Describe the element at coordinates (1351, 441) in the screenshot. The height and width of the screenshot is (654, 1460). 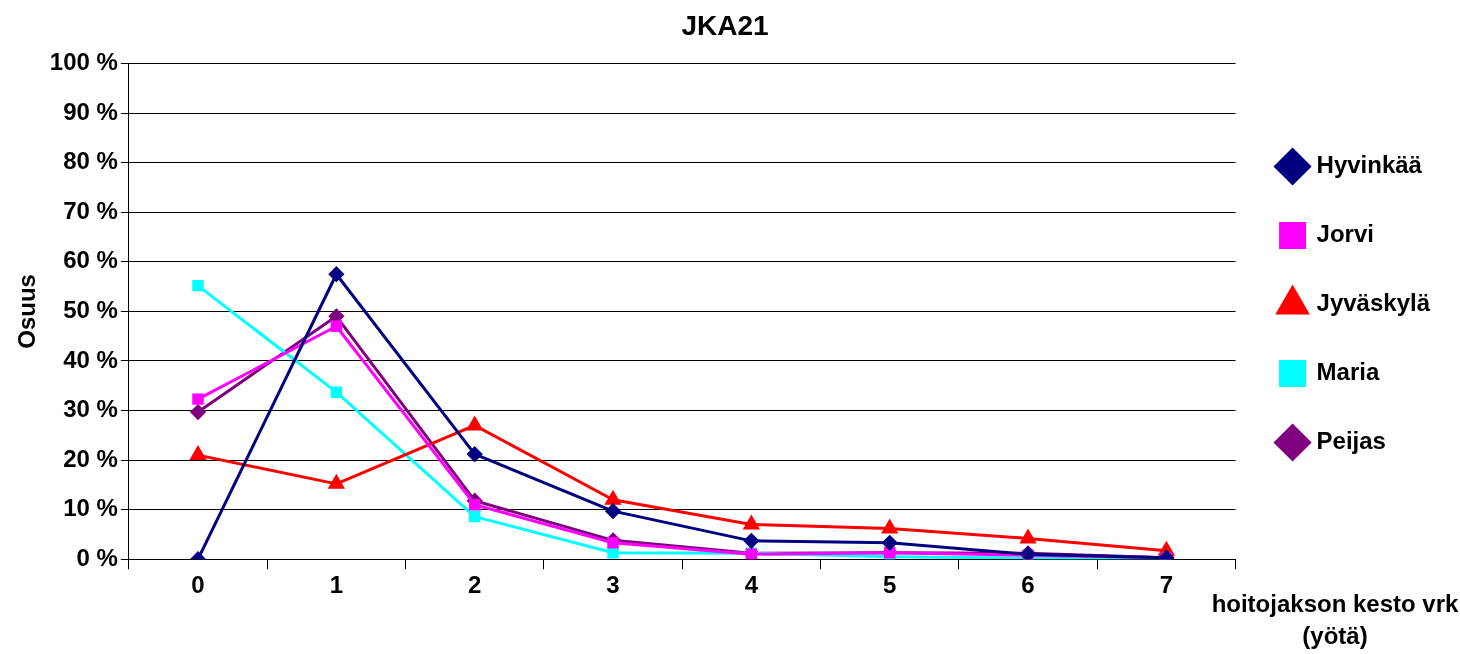
I see `legend-label: Peijas` at that location.